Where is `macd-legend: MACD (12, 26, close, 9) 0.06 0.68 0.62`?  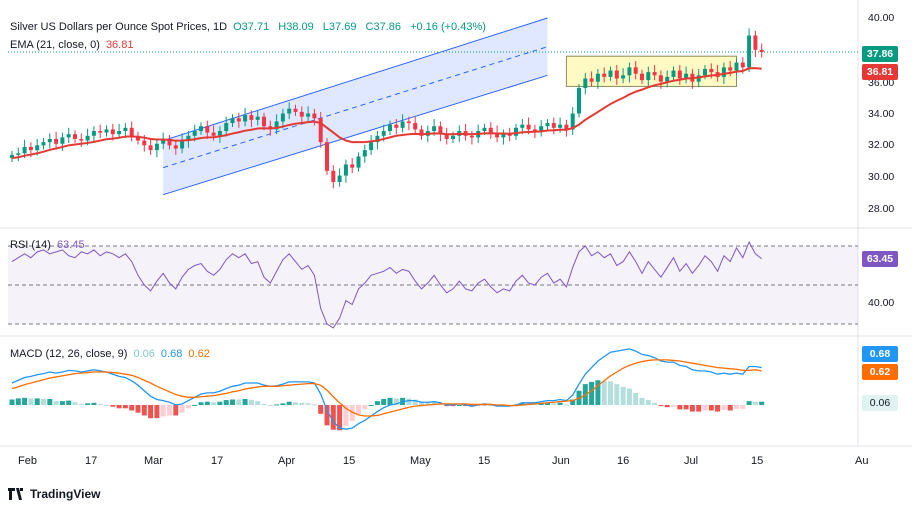
macd-legend: MACD (12, 26, close, 9) 0.06 0.68 0.62 is located at coordinates (111, 354).